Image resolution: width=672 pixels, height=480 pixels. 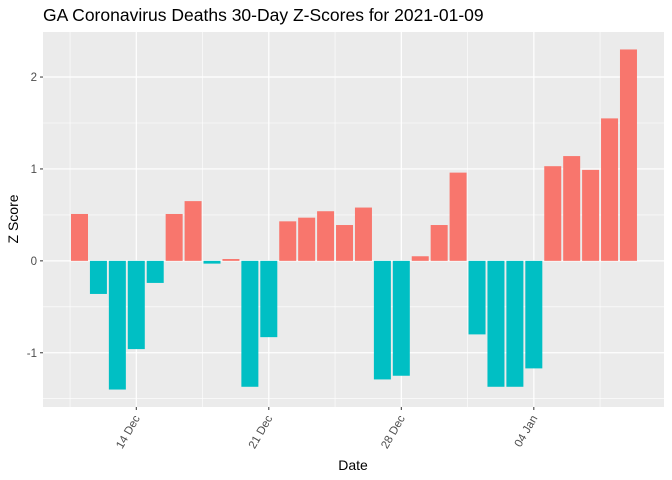 I want to click on y-tick-label: 0, so click(x=34, y=262).